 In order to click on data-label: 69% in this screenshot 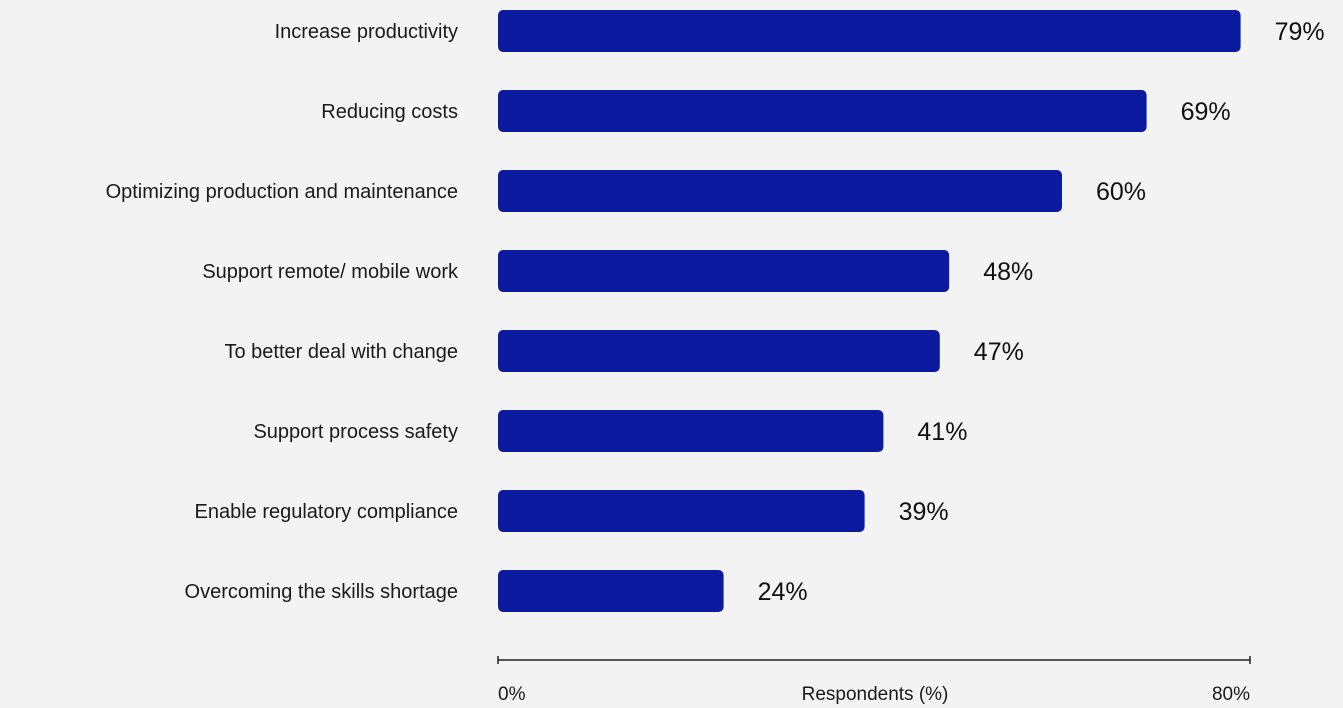, I will do `click(1206, 112)`.